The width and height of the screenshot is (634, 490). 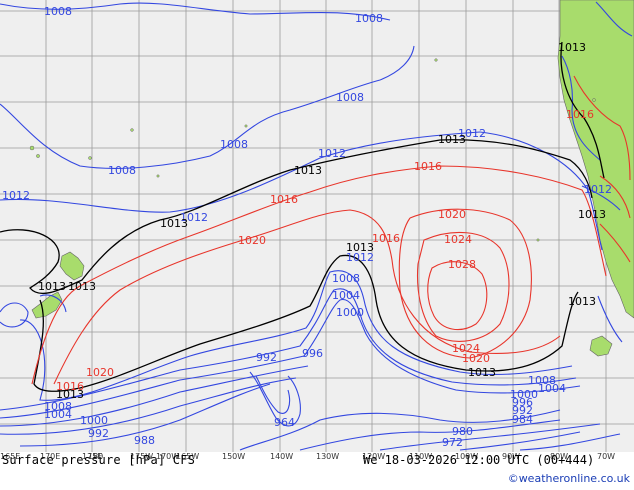 I want to click on lon-label: 100W, so click(x=466, y=456).